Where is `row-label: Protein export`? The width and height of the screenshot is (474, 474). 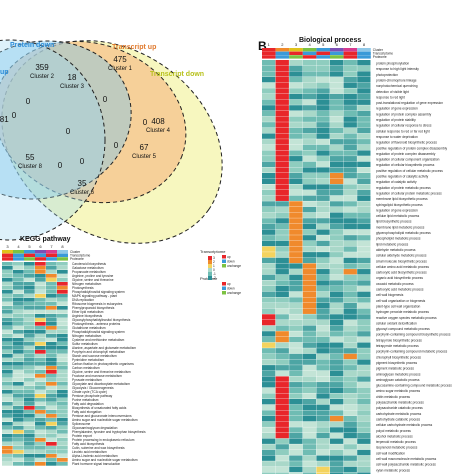
row-label: Protein export is located at coordinates (82, 436).